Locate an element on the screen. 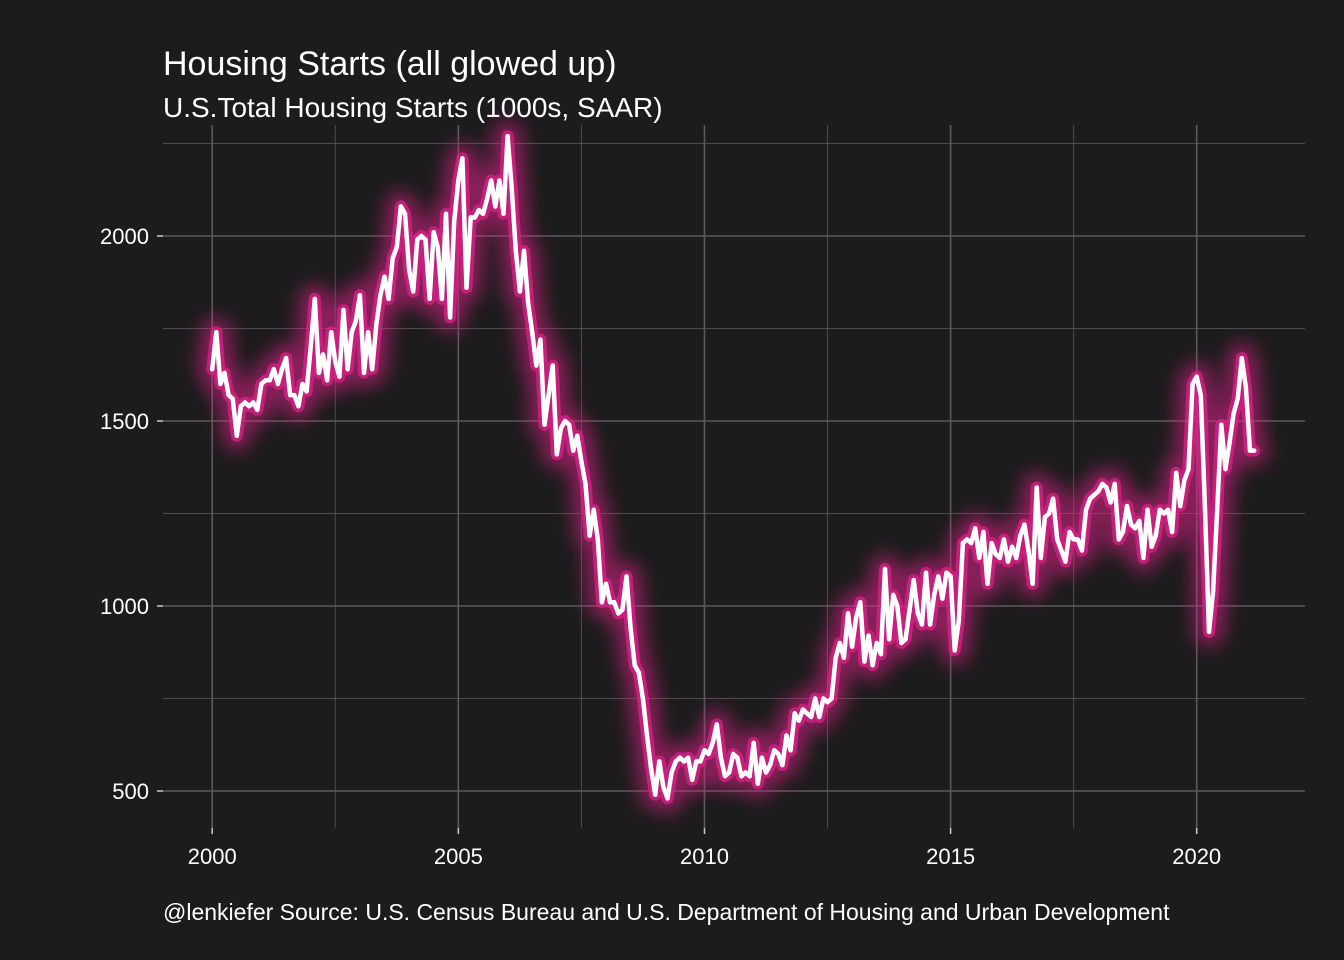 The width and height of the screenshot is (1344, 960). x-tick-label: 2020 is located at coordinates (1196, 856).